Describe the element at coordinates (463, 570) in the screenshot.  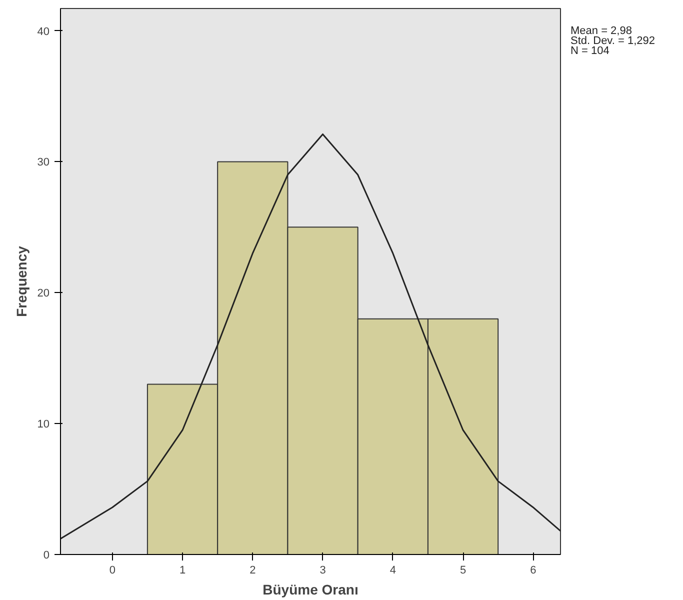
I see `x-tick-label: 5` at that location.